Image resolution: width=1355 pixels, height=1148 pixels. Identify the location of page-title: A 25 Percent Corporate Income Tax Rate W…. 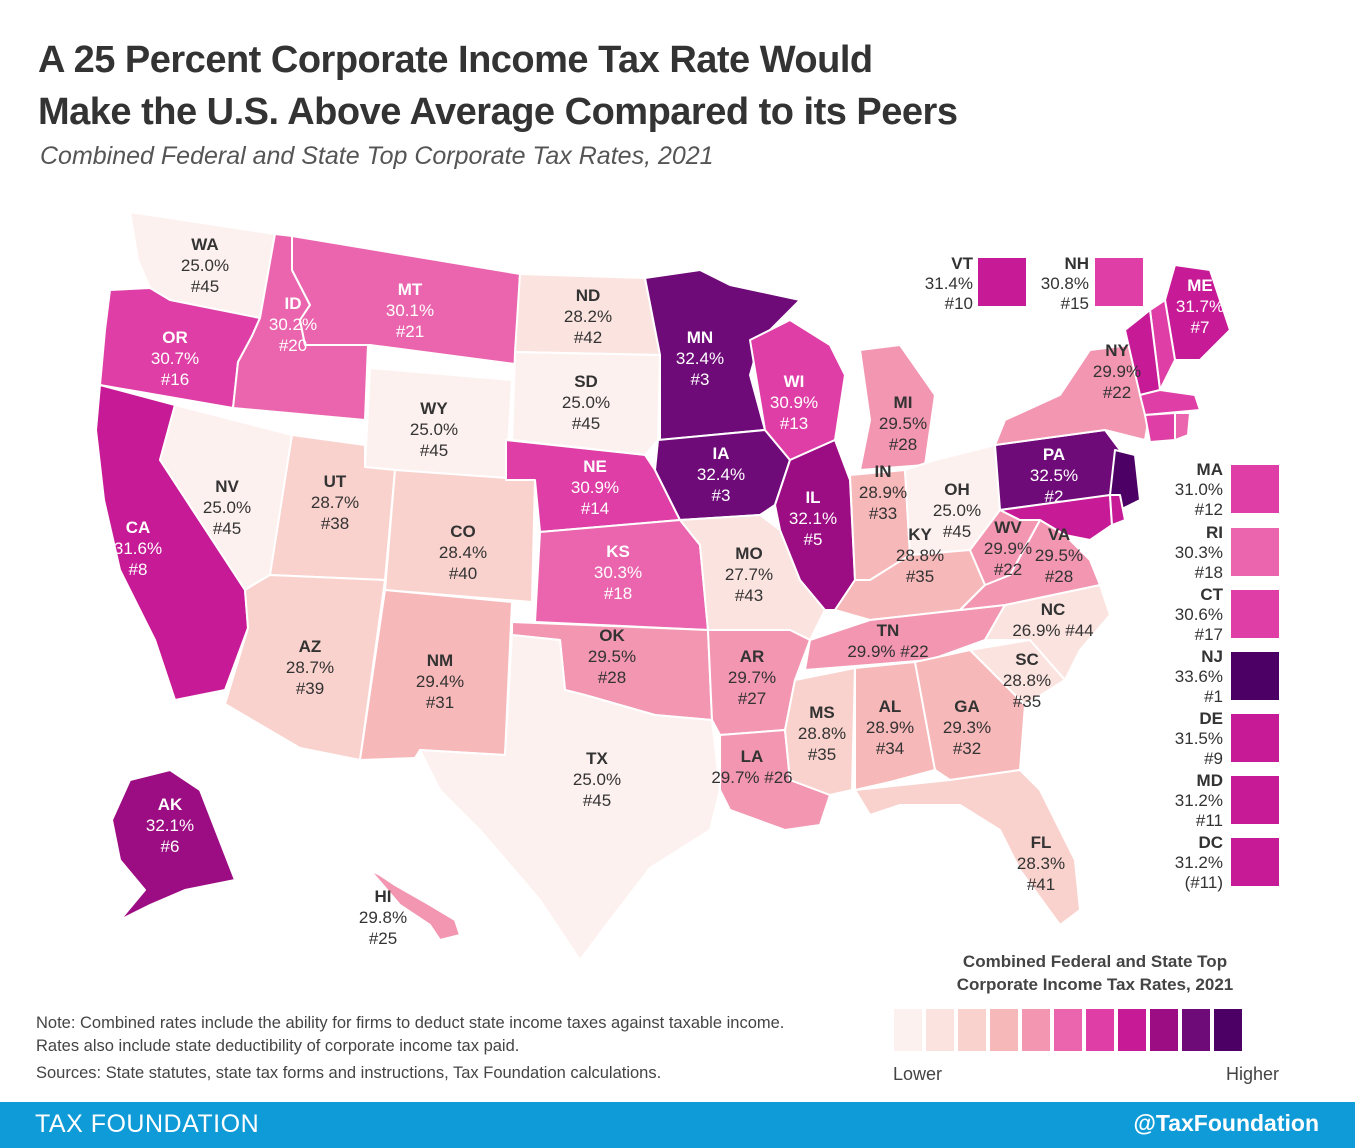
(498, 86).